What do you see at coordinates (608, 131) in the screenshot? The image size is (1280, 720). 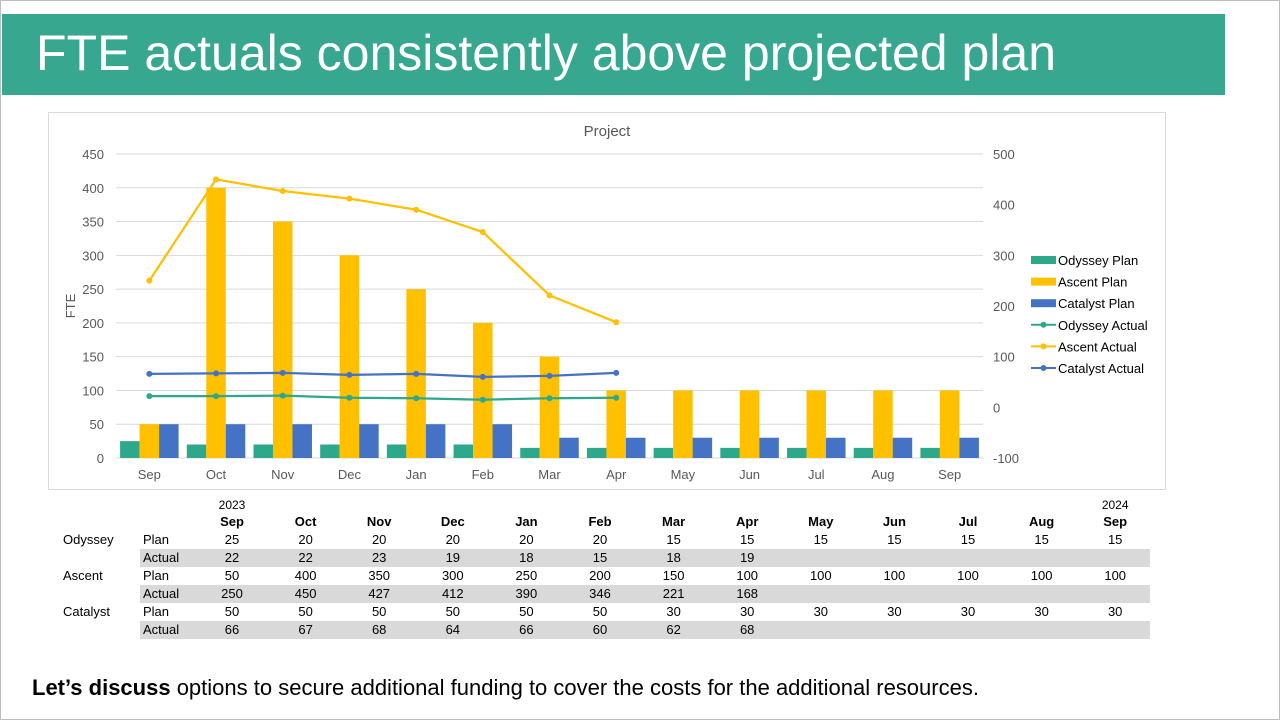 I see `chart-title: Project` at bounding box center [608, 131].